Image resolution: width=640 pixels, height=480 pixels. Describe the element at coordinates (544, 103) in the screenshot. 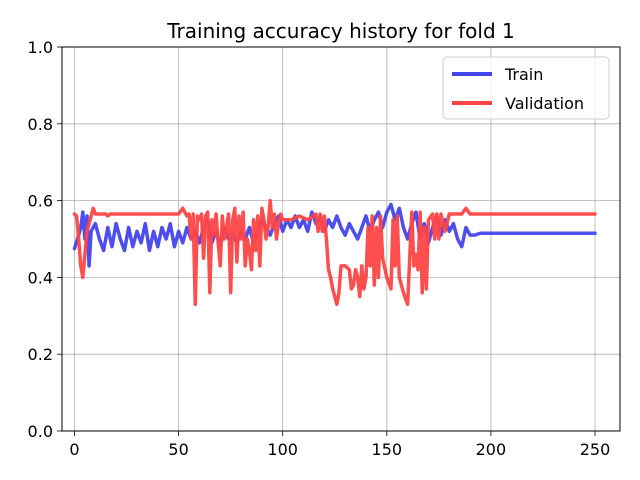

I see `legend-label-validation: Validation` at that location.